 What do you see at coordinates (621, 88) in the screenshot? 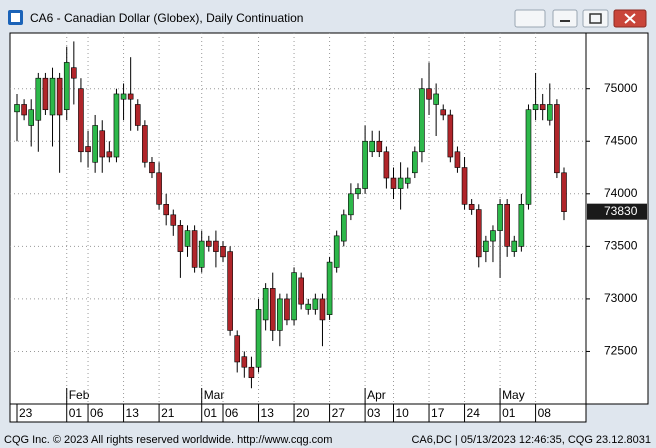
I see `y-tick-label: 75000` at bounding box center [621, 88].